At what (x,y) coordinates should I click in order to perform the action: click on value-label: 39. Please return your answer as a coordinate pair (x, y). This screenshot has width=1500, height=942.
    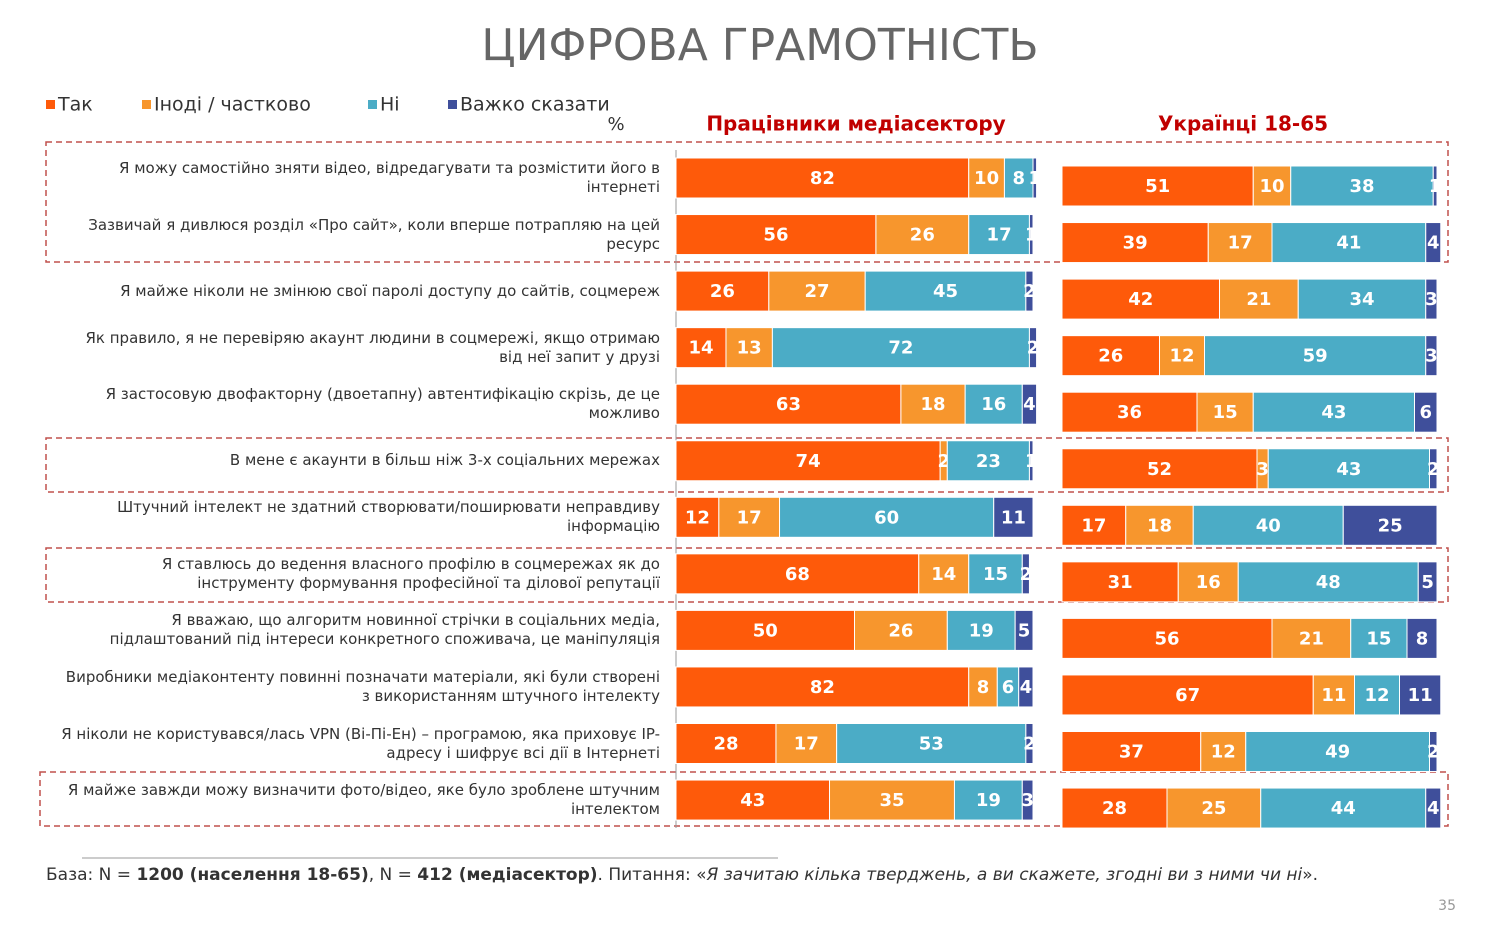
    Looking at the image, I should click on (1135, 243).